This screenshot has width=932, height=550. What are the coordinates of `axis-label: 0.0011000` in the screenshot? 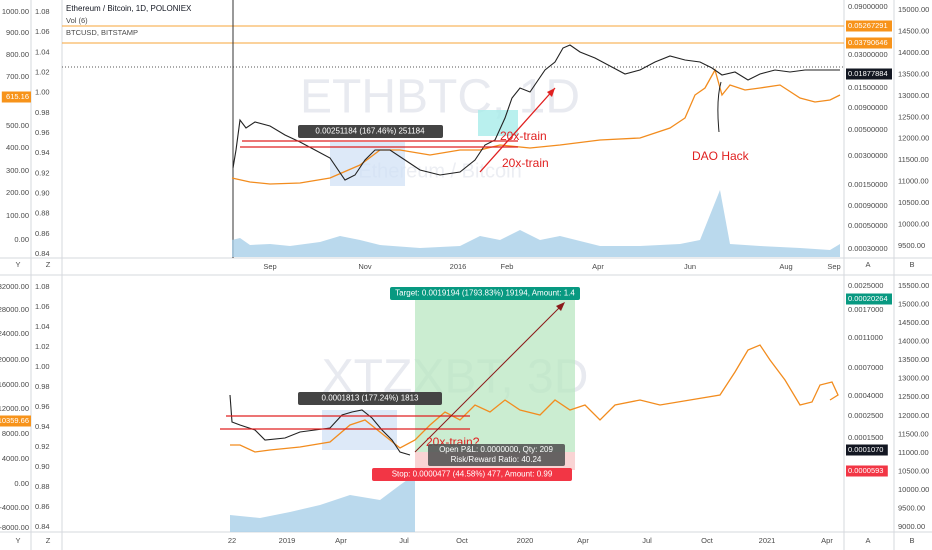 It's located at (865, 337).